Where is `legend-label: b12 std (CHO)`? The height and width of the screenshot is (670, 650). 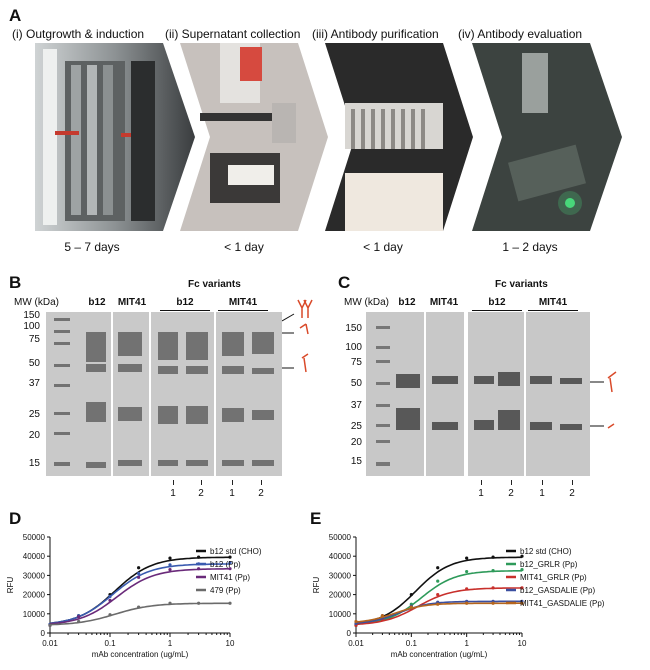 legend-label: b12 std (CHO) is located at coordinates (236, 551).